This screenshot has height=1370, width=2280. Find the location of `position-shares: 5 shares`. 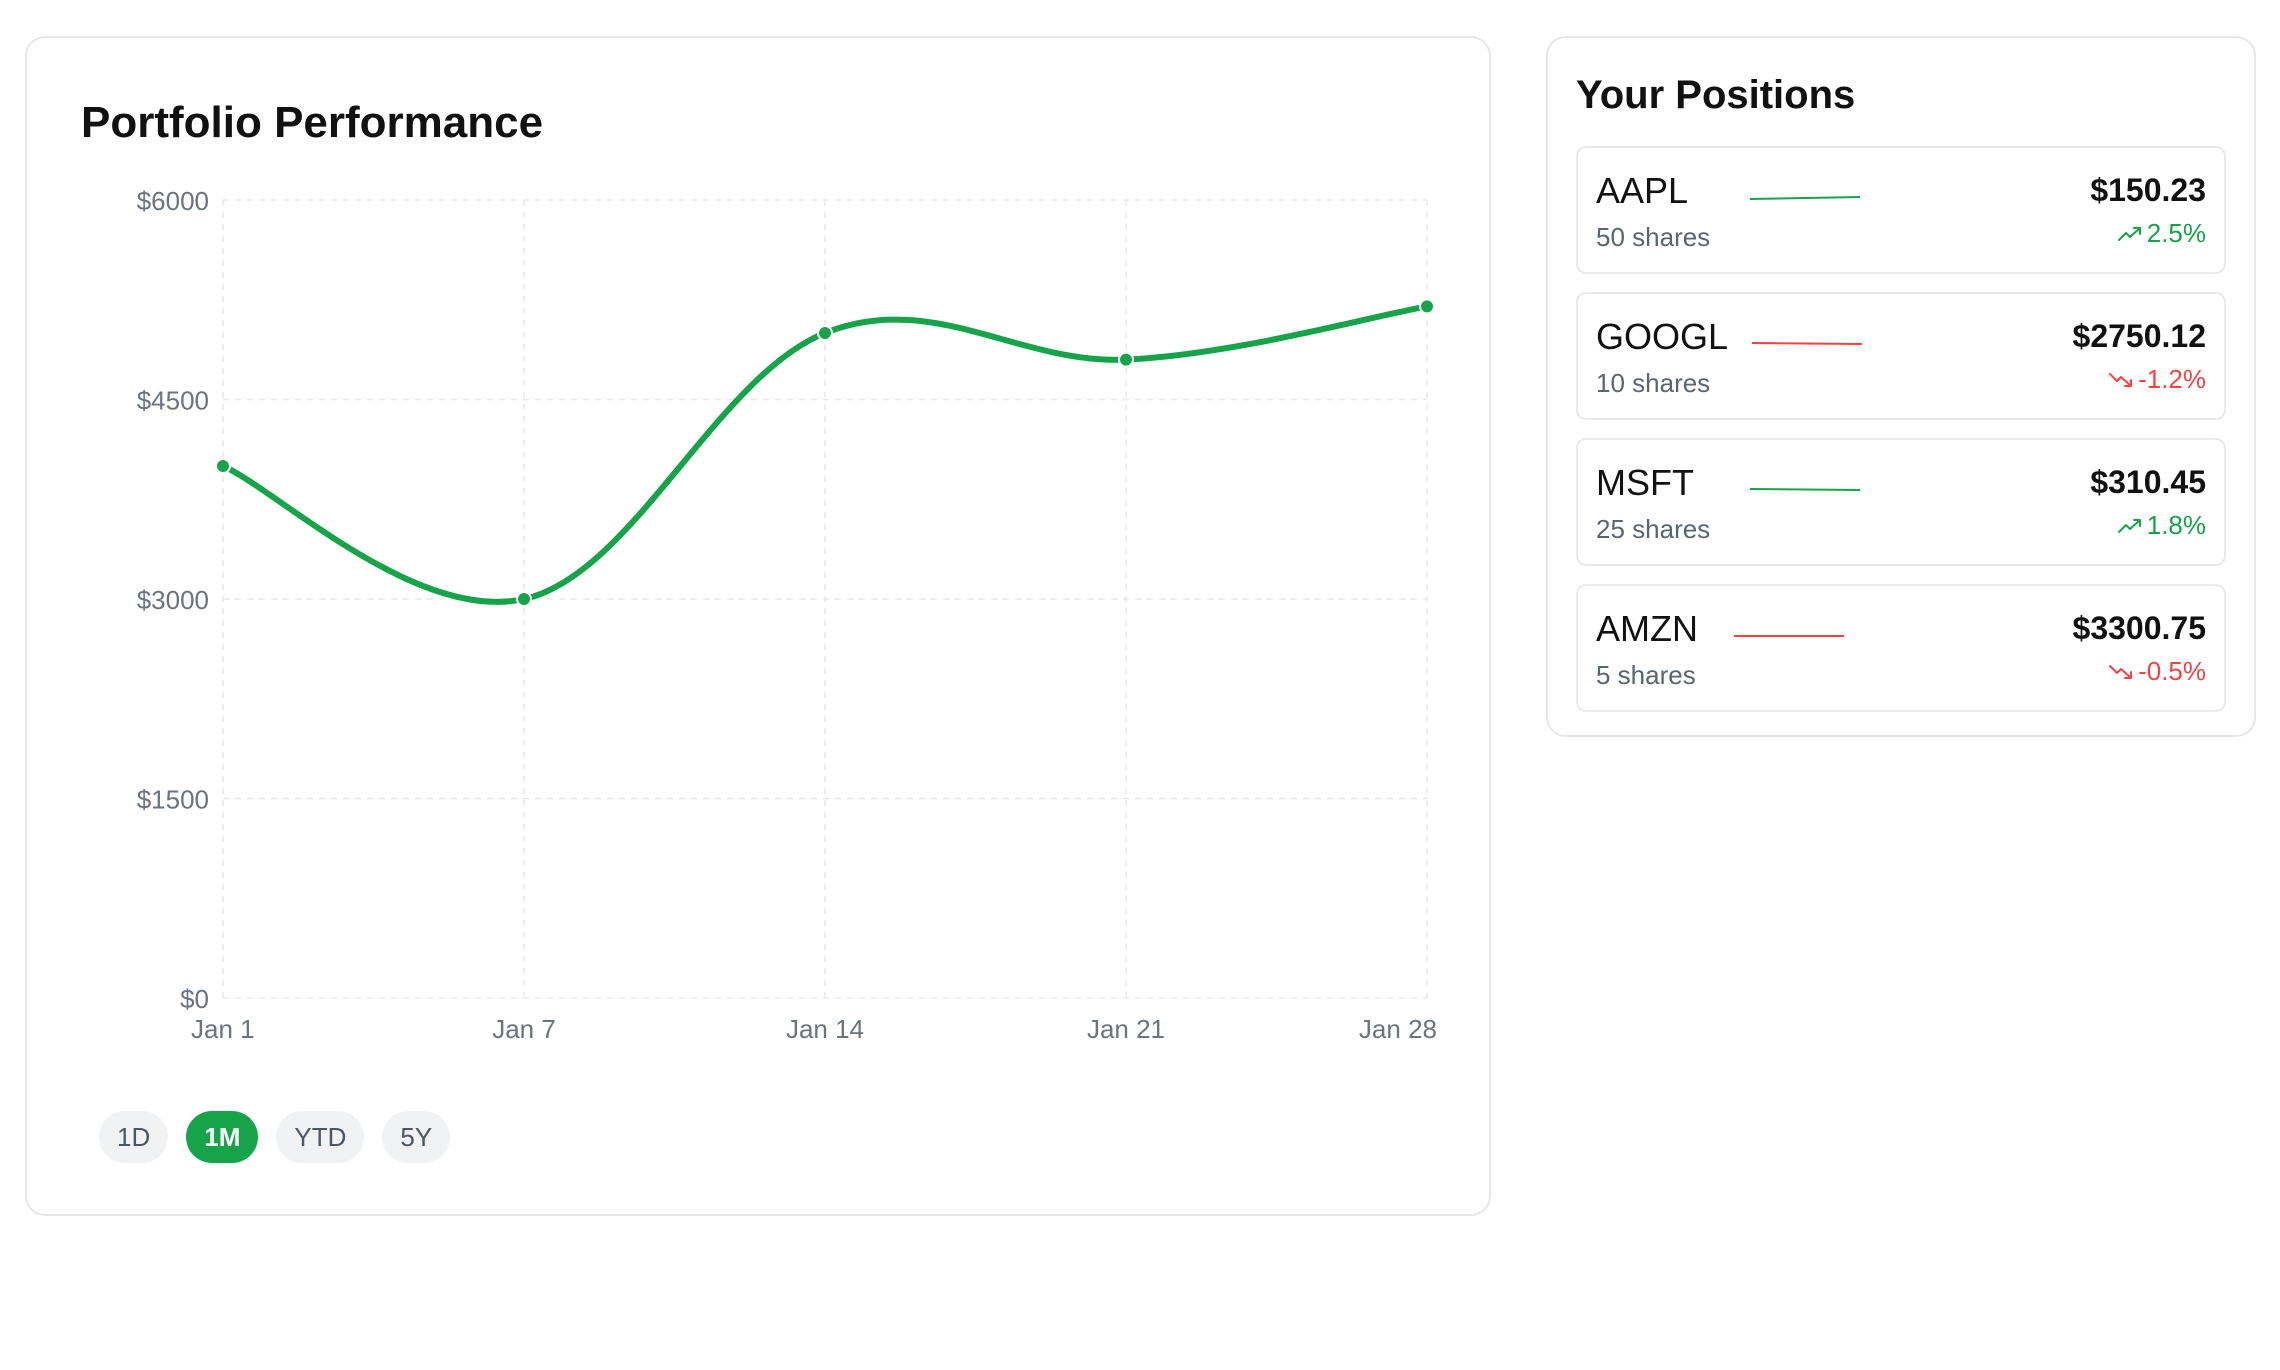

position-shares: 5 shares is located at coordinates (1646, 675).